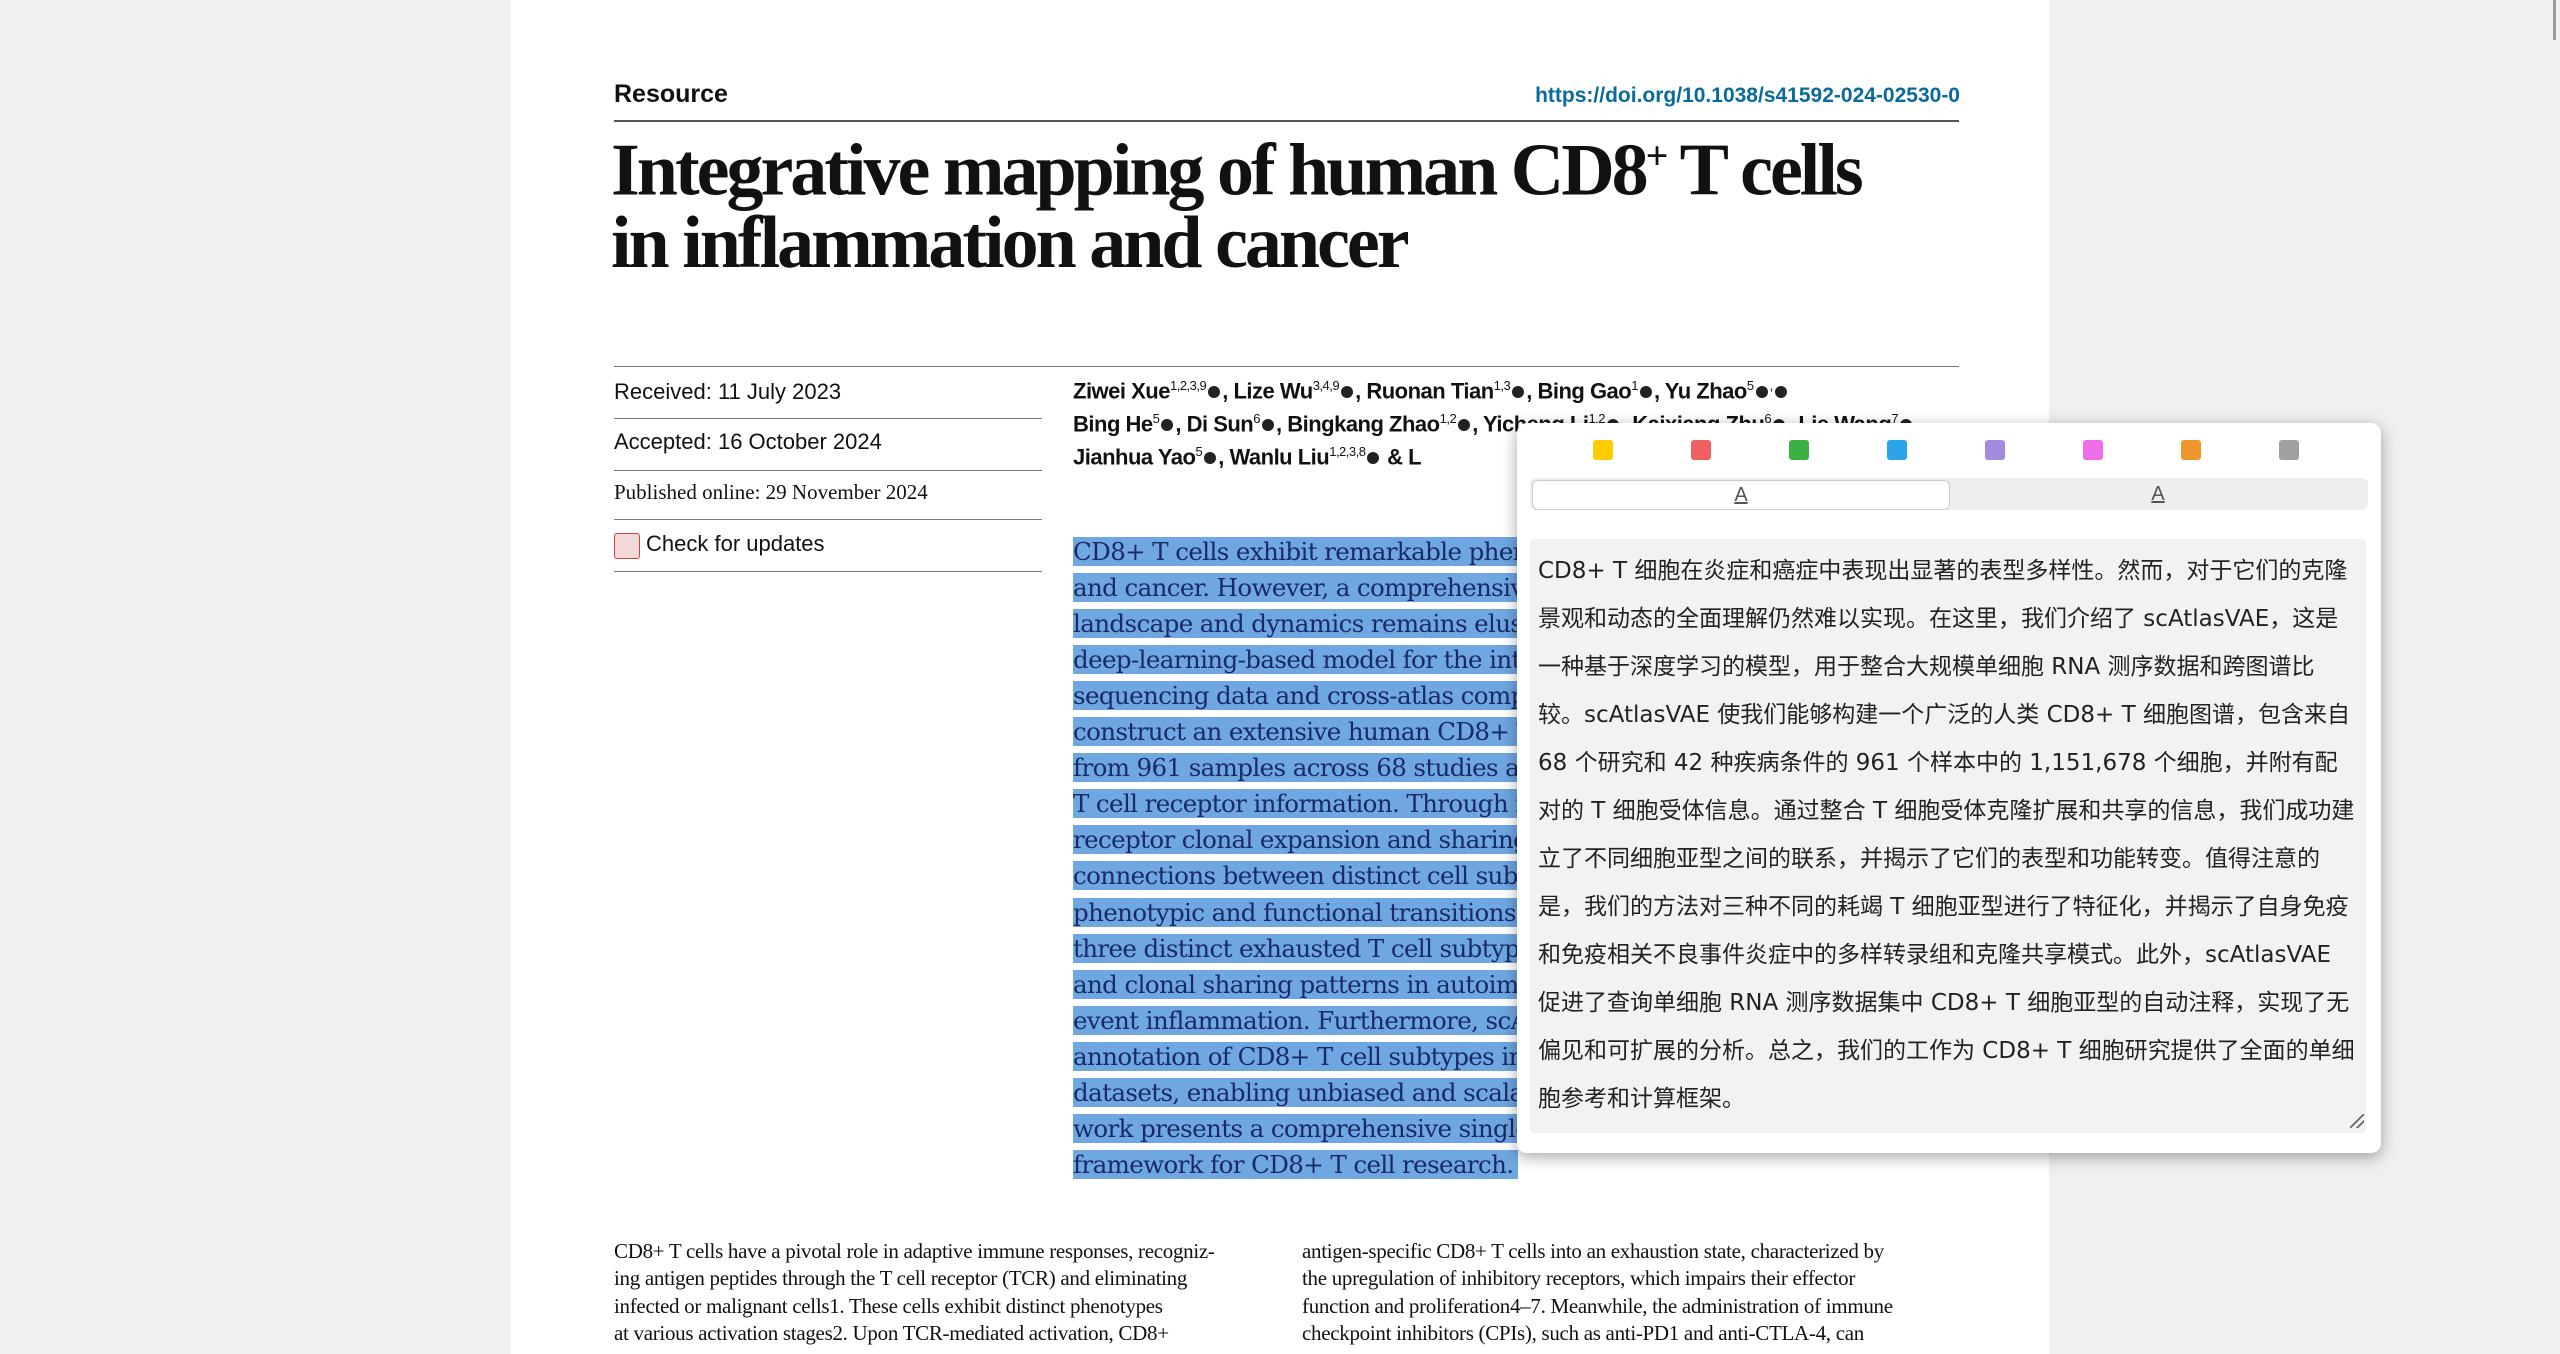 The width and height of the screenshot is (2560, 1354). I want to click on abstract-line: framework for CD8+ T cell research., so click(1295, 1165).